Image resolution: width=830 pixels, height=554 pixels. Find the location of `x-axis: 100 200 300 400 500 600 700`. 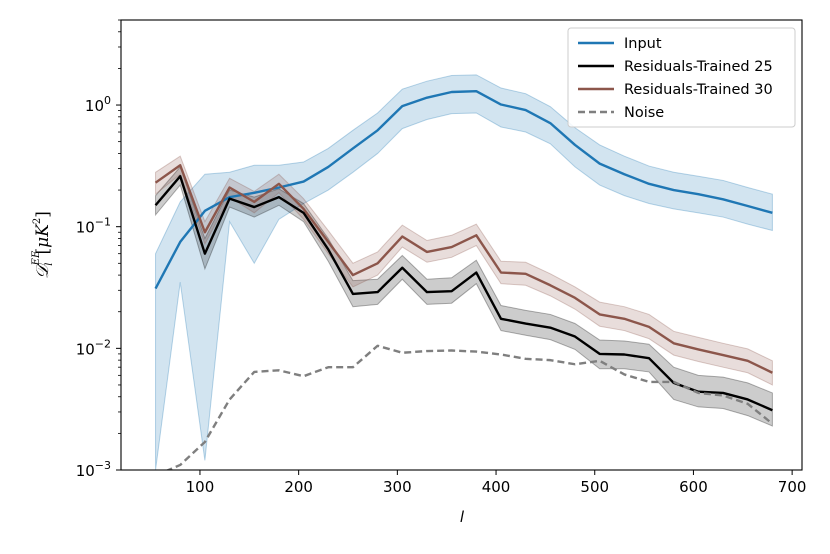

x-axis: 100 200 300 400 500 600 700 is located at coordinates (496, 483).